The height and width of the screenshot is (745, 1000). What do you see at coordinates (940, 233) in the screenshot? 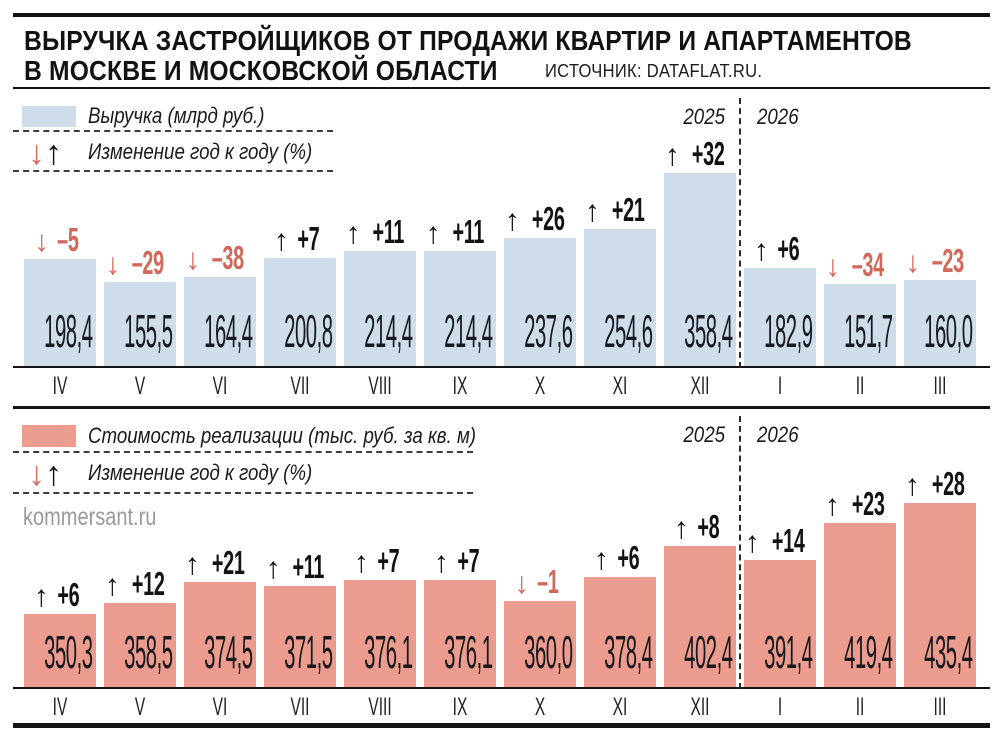
I see `bar-column-III: 160,0 ↓ –23` at bounding box center [940, 233].